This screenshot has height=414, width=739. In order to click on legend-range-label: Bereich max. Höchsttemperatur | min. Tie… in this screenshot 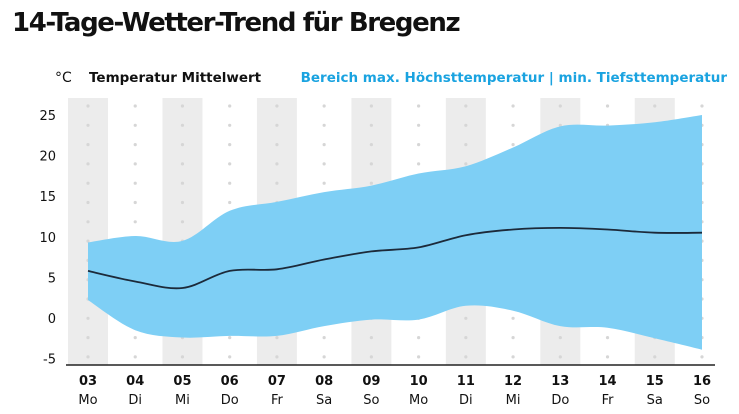, I will do `click(513, 78)`.